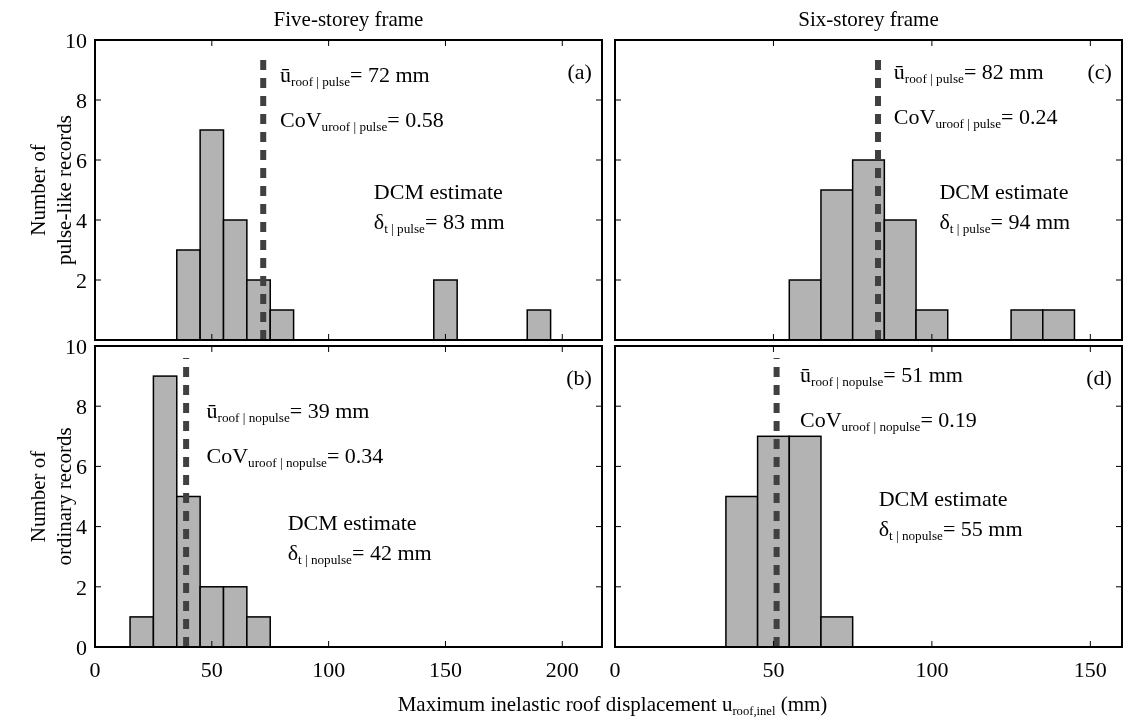 Image resolution: width=1125 pixels, height=721 pixels. What do you see at coordinates (1099, 71) in the screenshot?
I see `annotation: (c)` at bounding box center [1099, 71].